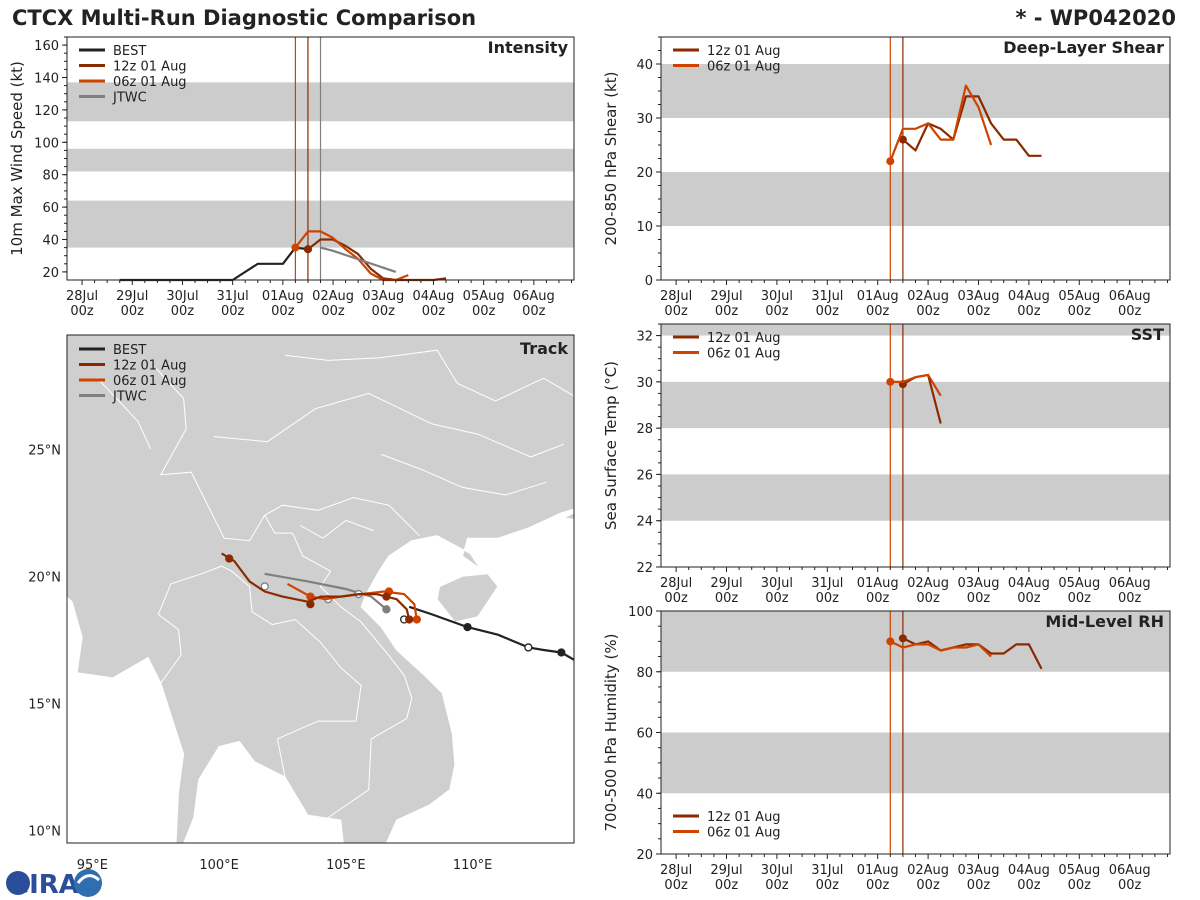 The height and width of the screenshot is (900, 1200). What do you see at coordinates (644, 475) in the screenshot?
I see `y-tick-label: 26` at bounding box center [644, 475].